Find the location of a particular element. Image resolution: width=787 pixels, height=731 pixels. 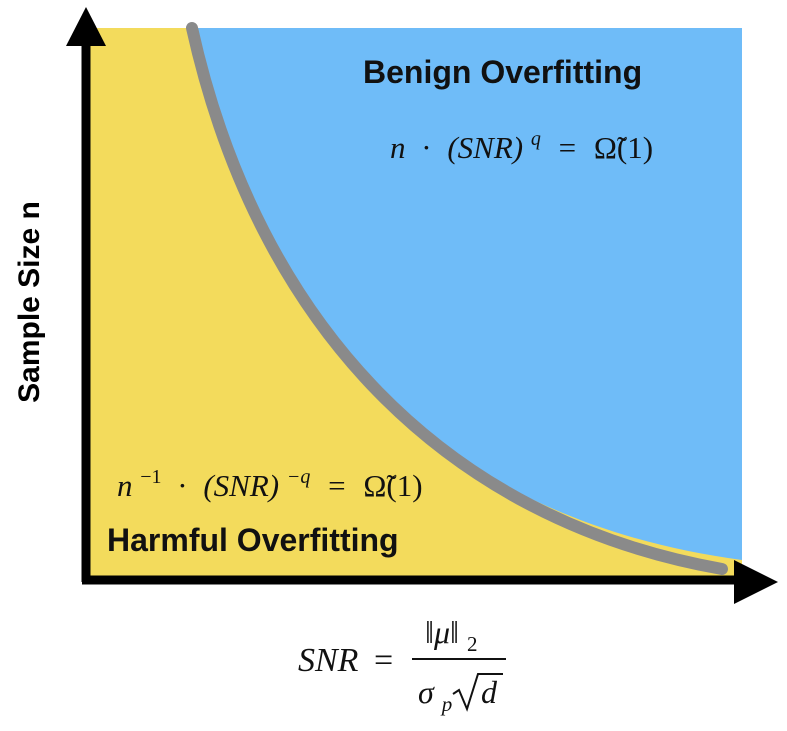

benign-formula-equals: = is located at coordinates (567, 147).